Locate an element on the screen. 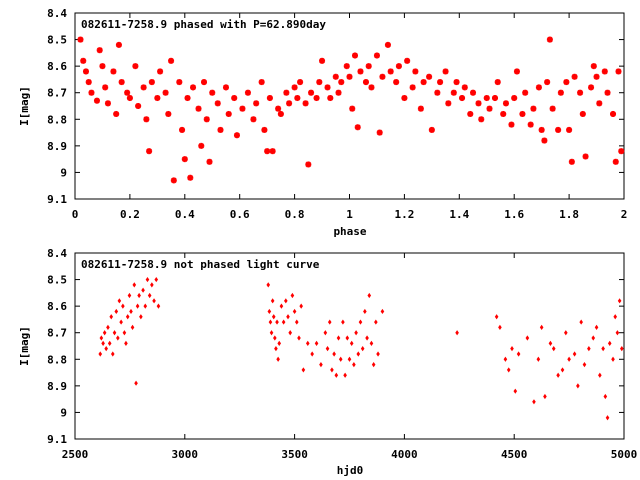  x-tick-label: 0.4 is located at coordinates (185, 214).